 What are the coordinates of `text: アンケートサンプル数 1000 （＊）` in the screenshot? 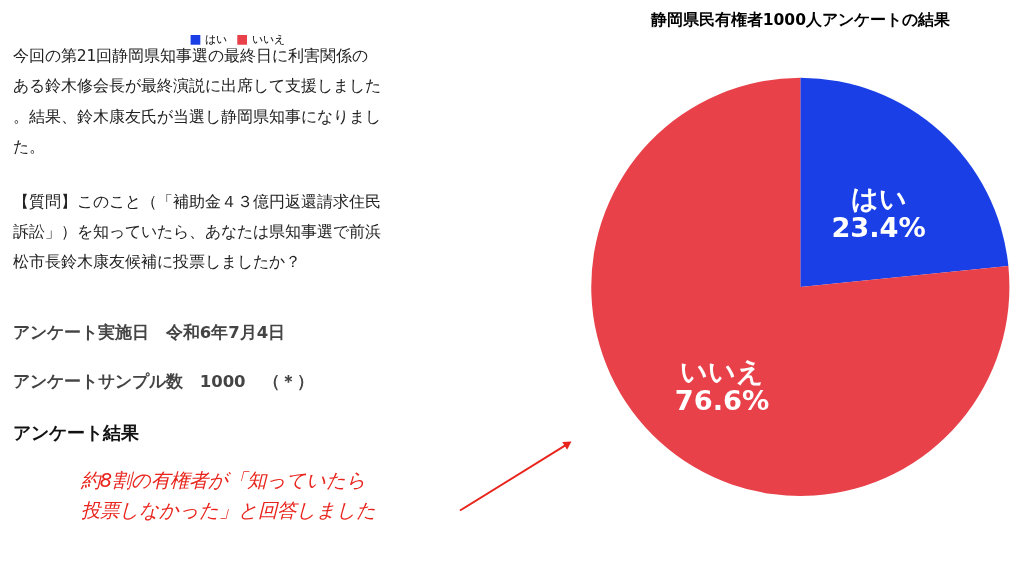 It's located at (163, 382).